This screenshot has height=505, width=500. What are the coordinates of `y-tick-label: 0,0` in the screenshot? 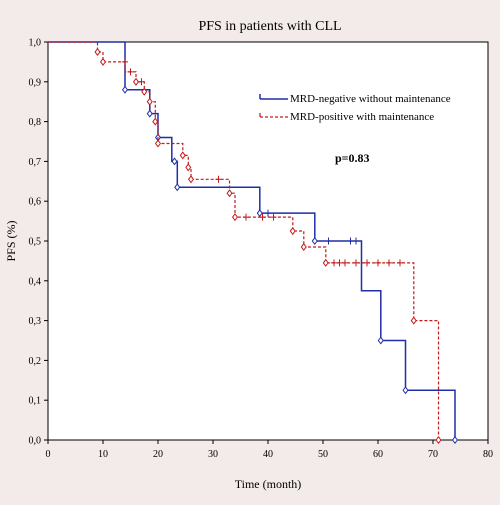 It's located at (35, 441).